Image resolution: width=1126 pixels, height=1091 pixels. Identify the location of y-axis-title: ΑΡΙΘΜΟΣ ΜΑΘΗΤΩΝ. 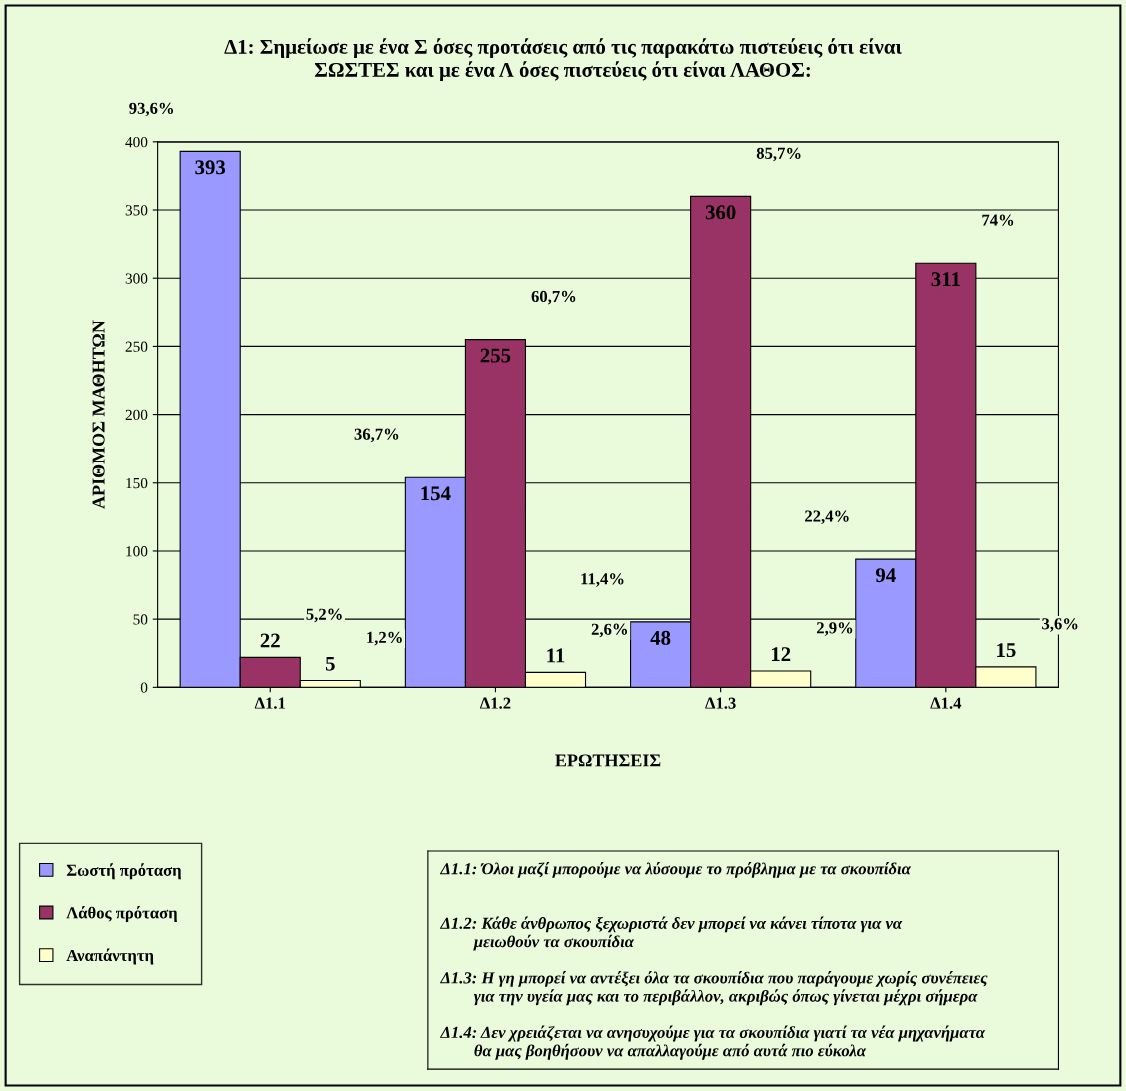
(98, 414).